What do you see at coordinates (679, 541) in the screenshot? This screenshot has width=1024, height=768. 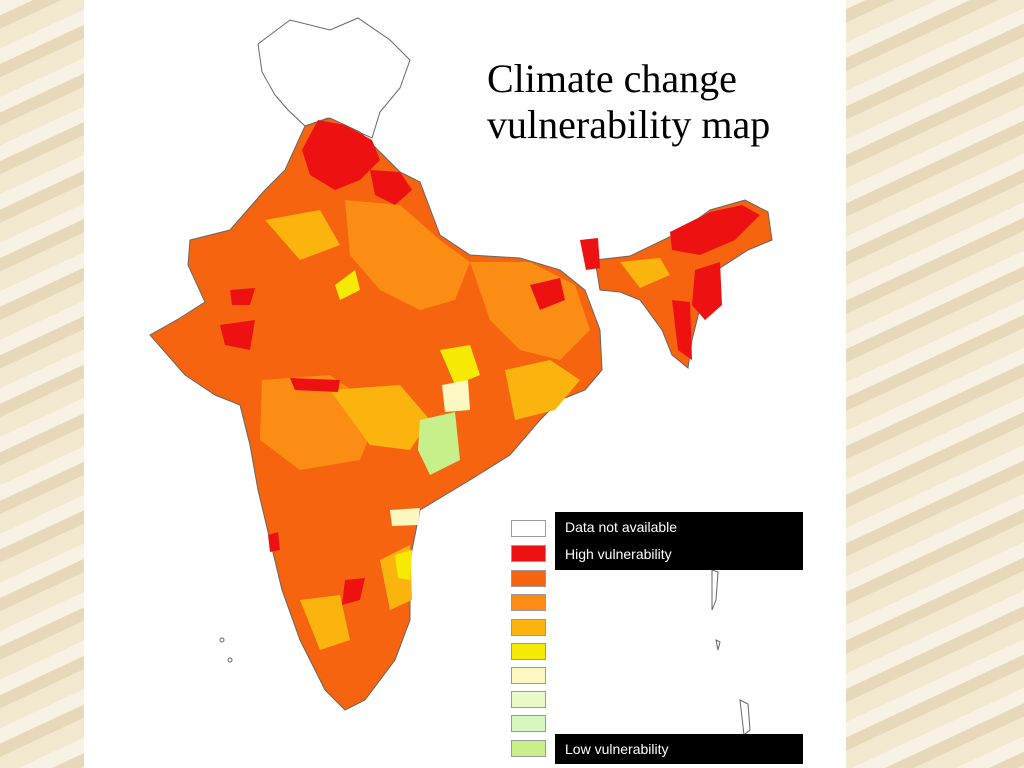 I see `legend-label-box-top: Data not available High vulnerability` at bounding box center [679, 541].